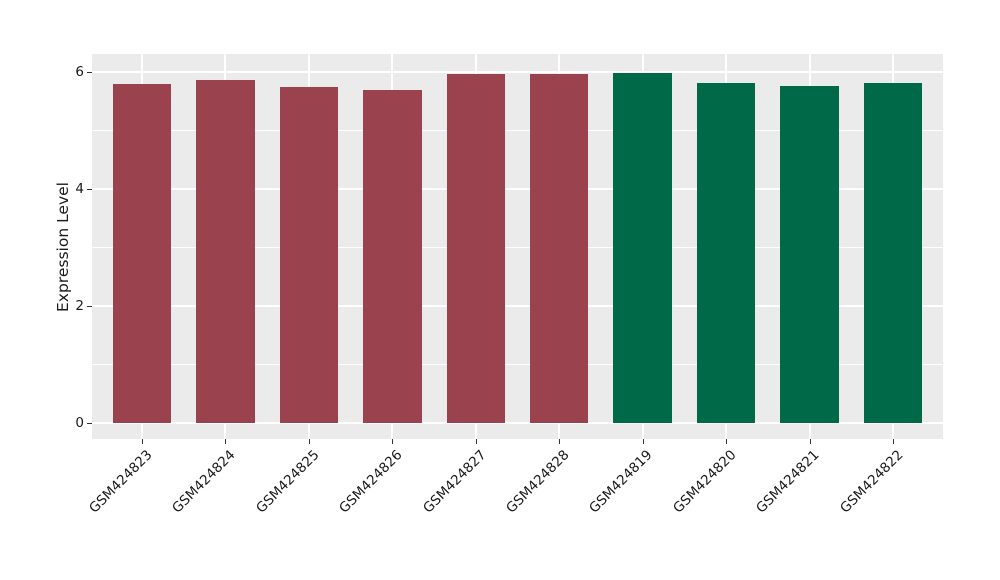  What do you see at coordinates (287, 482) in the screenshot?
I see `x-tick-label: GSM424825` at bounding box center [287, 482].